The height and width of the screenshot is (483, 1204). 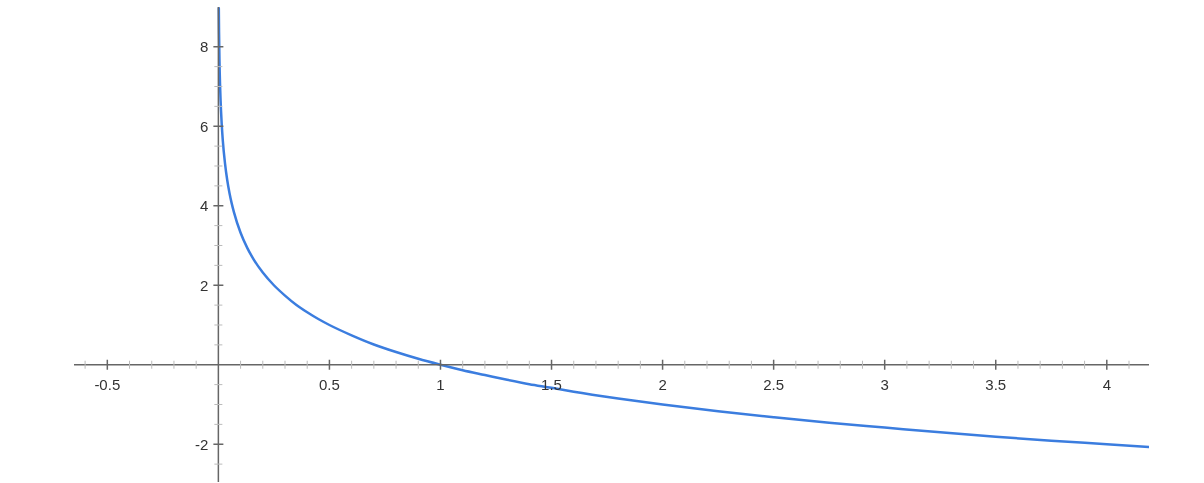 I want to click on y-tick-label: 8, so click(x=204, y=47).